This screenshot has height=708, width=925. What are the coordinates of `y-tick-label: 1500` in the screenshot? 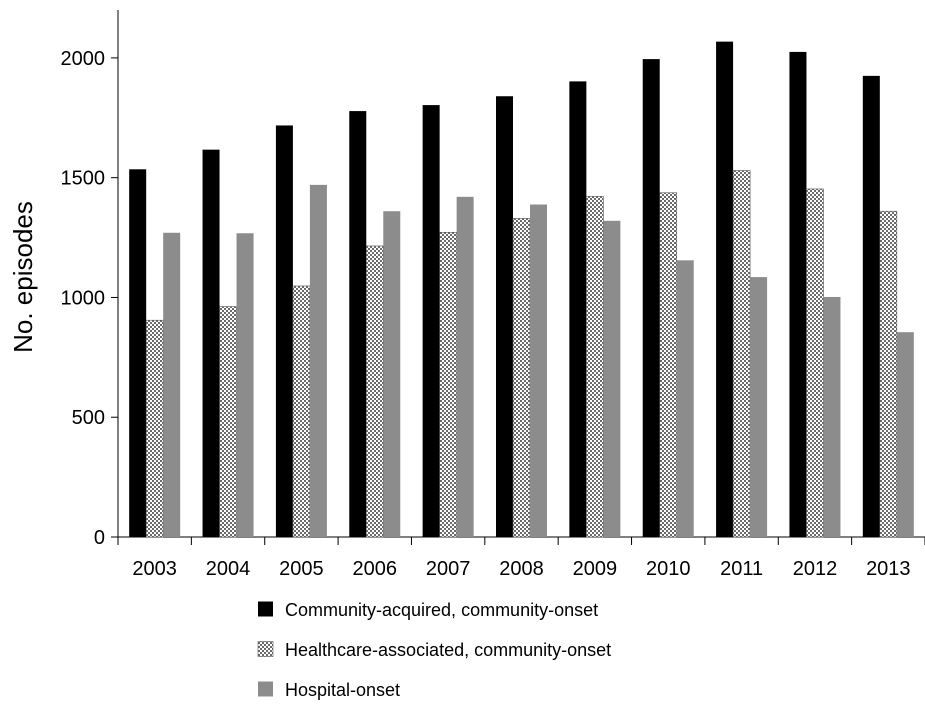 It's located at (83, 179).